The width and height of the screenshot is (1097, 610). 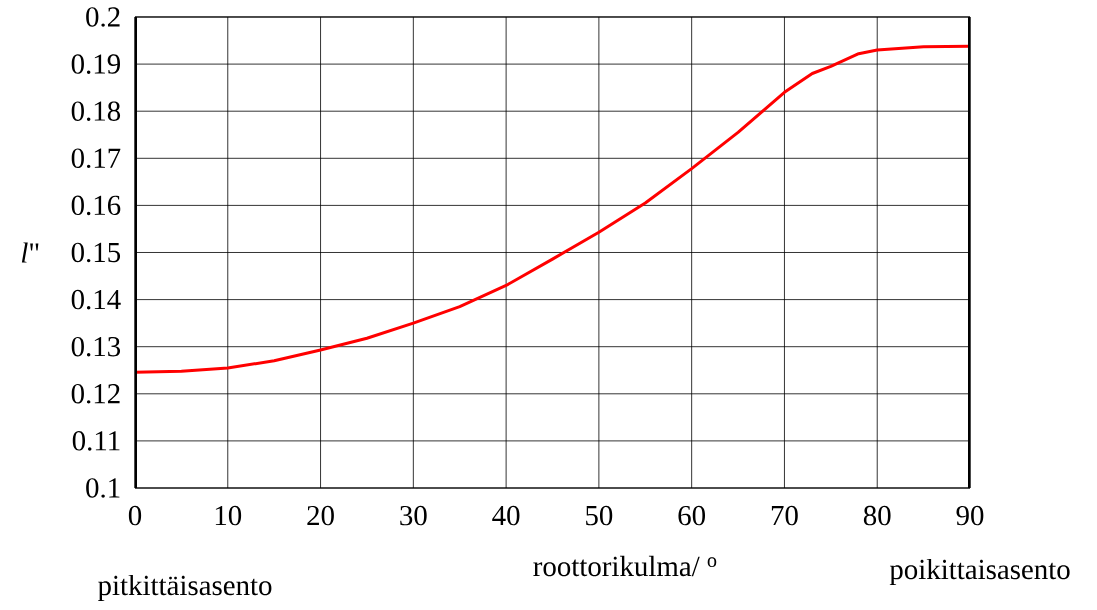 I want to click on y-tick-label: 0.19, so click(x=95, y=64).